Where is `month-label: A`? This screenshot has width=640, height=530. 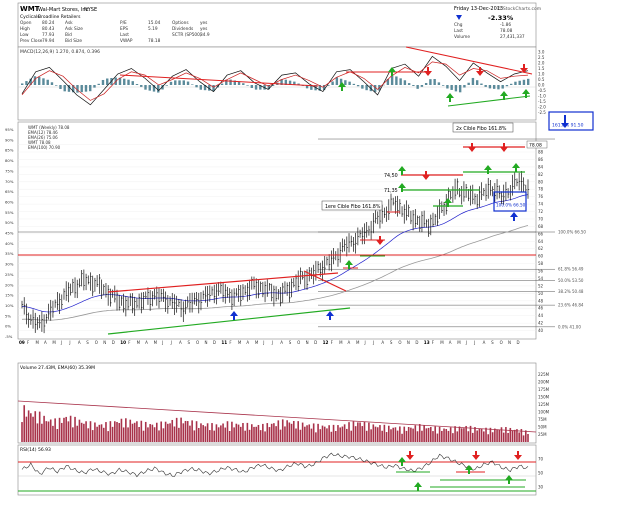 month-label: A is located at coordinates (247, 342).